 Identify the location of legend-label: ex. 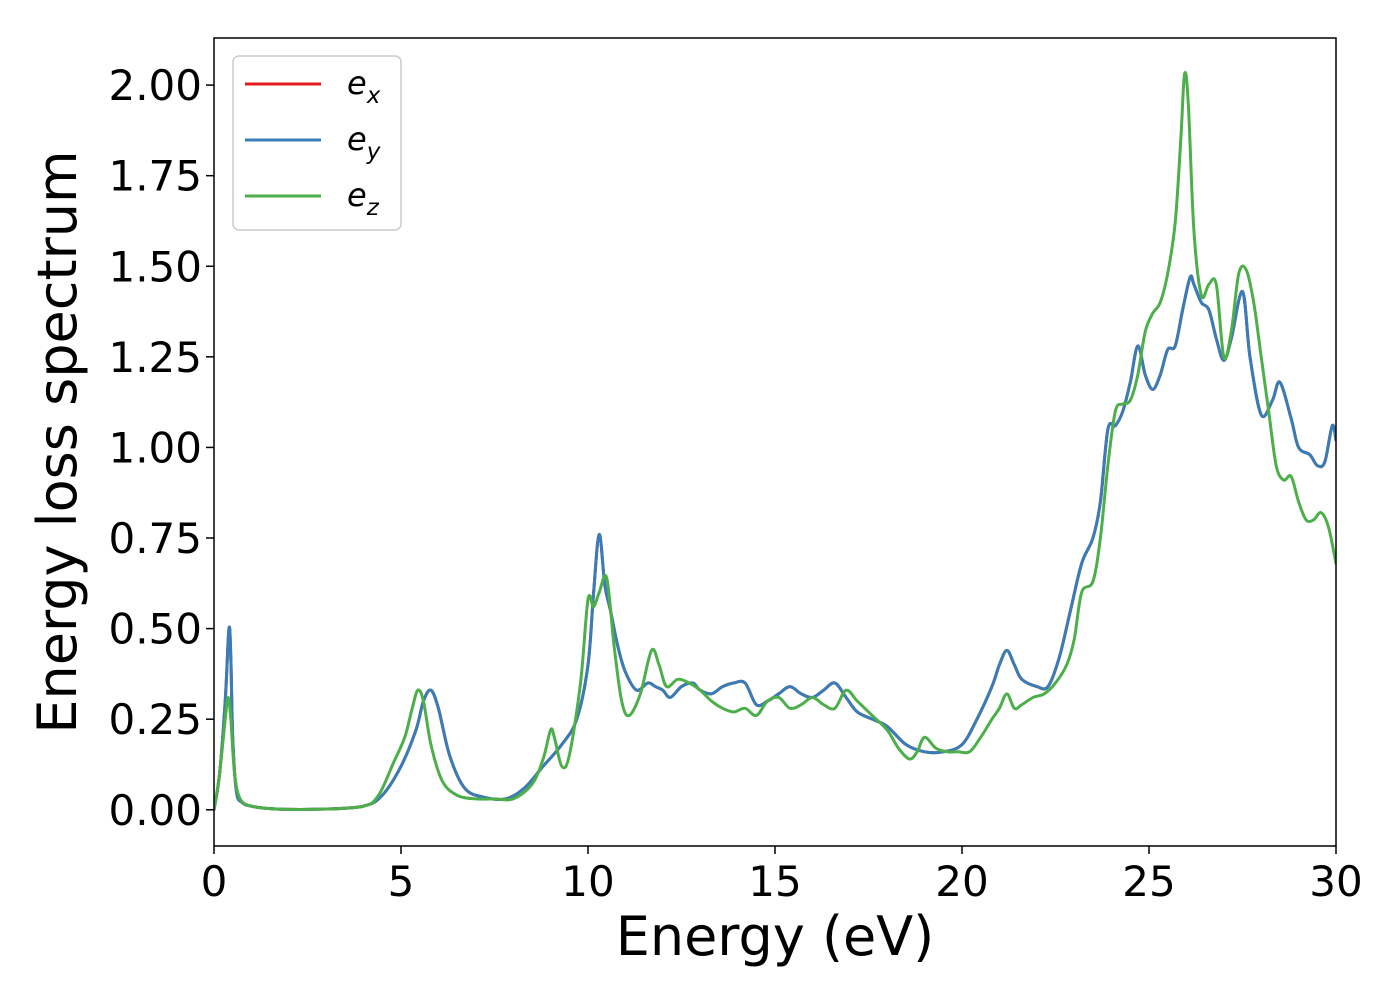
(364, 86).